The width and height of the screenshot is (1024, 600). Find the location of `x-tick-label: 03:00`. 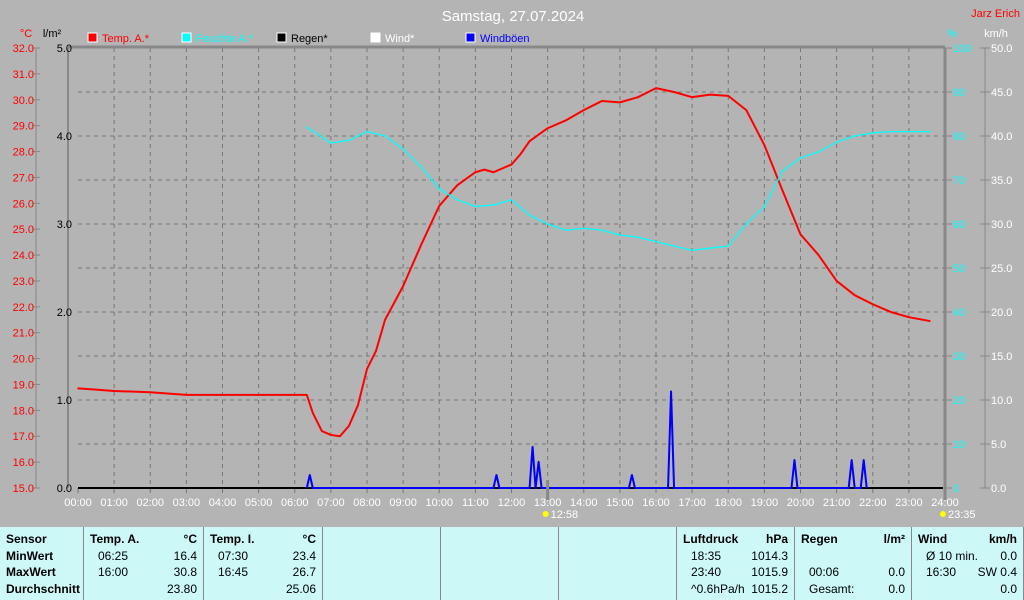

x-tick-label: 03:00 is located at coordinates (187, 503).